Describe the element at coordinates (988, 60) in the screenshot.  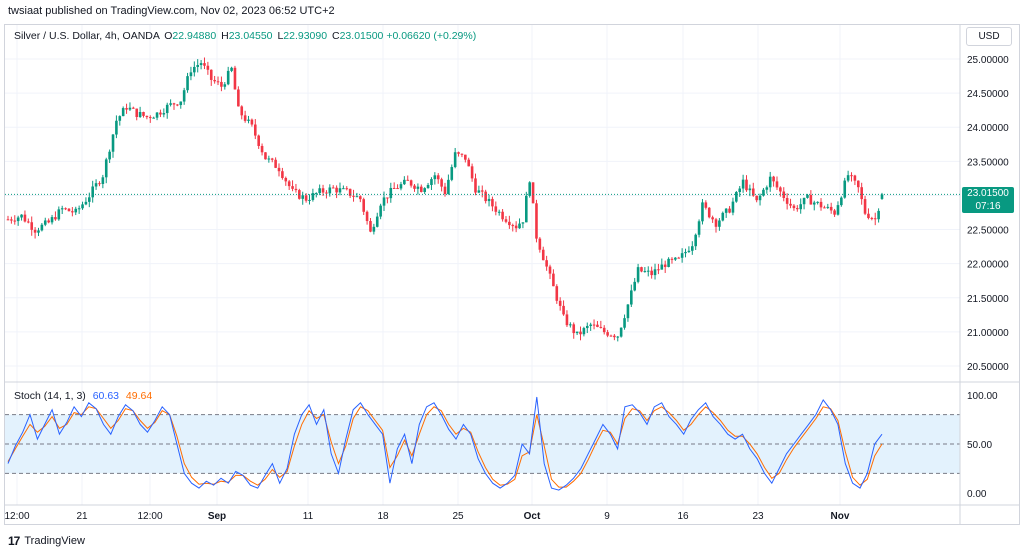
I see `price-tick-label: 25.00000` at that location.